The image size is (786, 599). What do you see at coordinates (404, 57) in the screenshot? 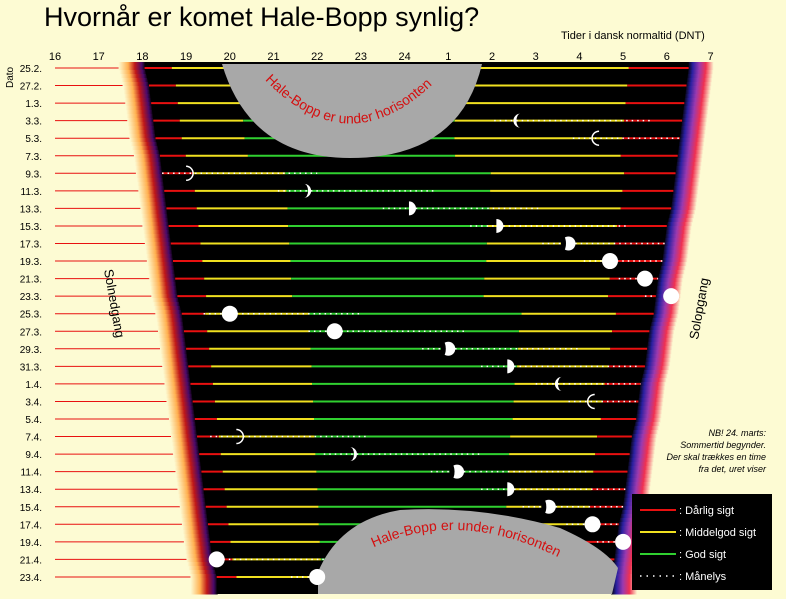
I see `hour-tick-label: 24` at bounding box center [404, 57].